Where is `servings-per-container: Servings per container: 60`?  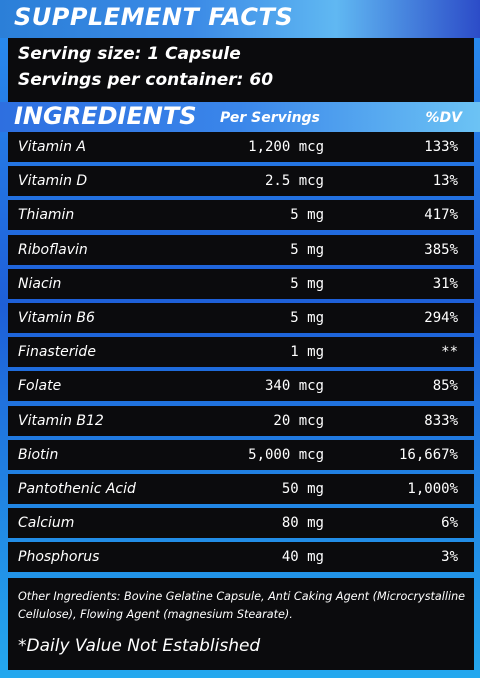
servings-per-container: Servings per container: 60 is located at coordinates (146, 80).